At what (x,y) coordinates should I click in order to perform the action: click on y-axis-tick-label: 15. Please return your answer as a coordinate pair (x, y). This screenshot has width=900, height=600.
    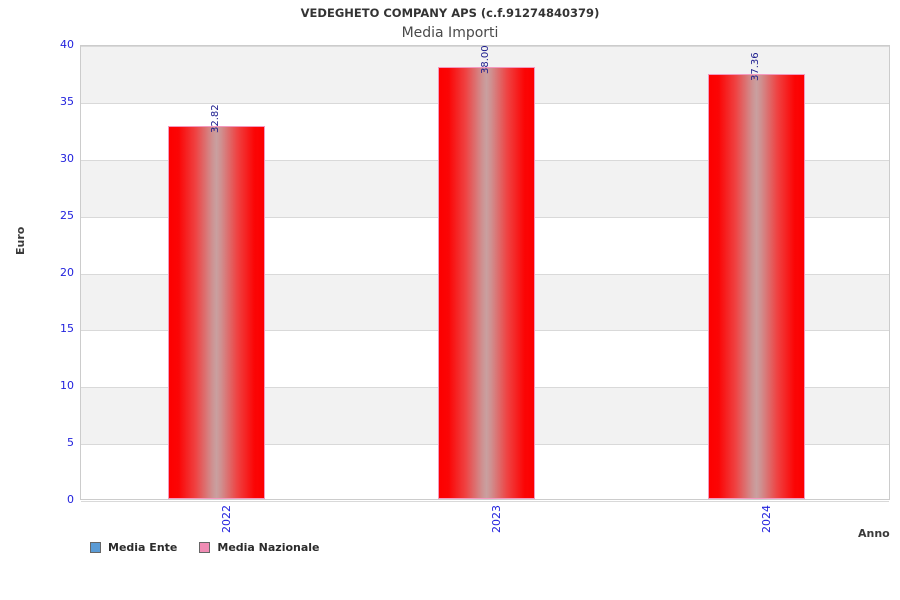
    Looking at the image, I should click on (67, 329).